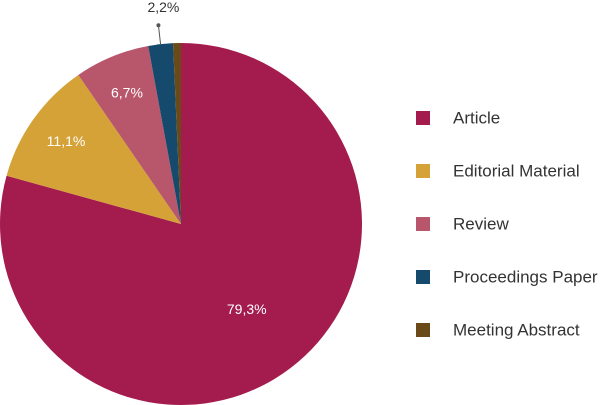  What do you see at coordinates (476, 117) in the screenshot?
I see `legend-label: Article` at bounding box center [476, 117].